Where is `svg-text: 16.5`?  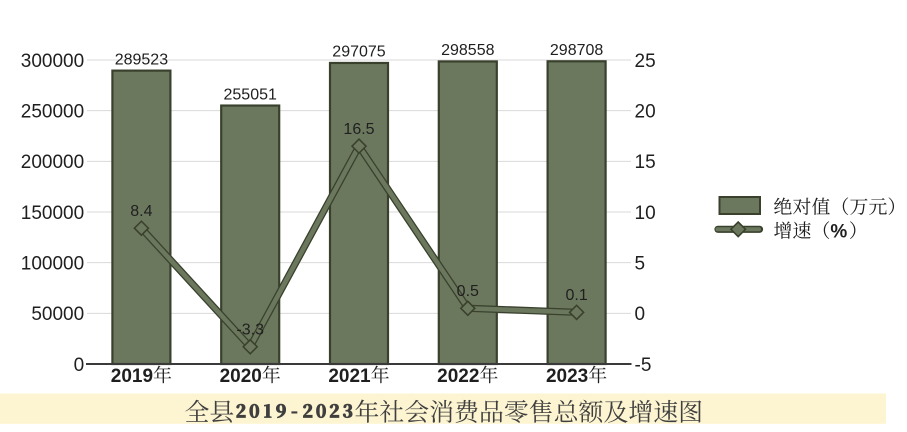
svg-text: 16.5 is located at coordinates (358, 129).